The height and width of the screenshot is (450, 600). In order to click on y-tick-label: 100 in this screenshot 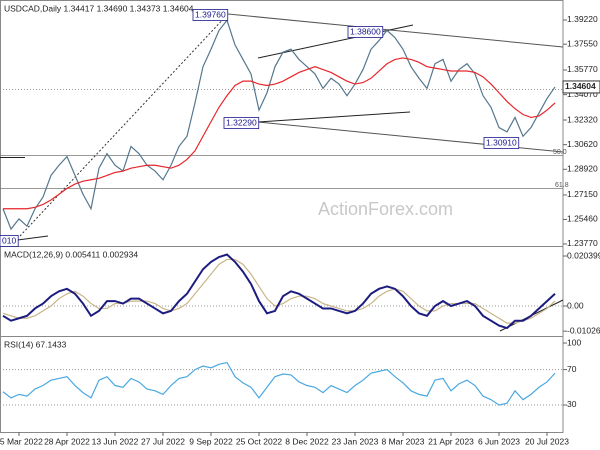, I will do `click(574, 342)`.